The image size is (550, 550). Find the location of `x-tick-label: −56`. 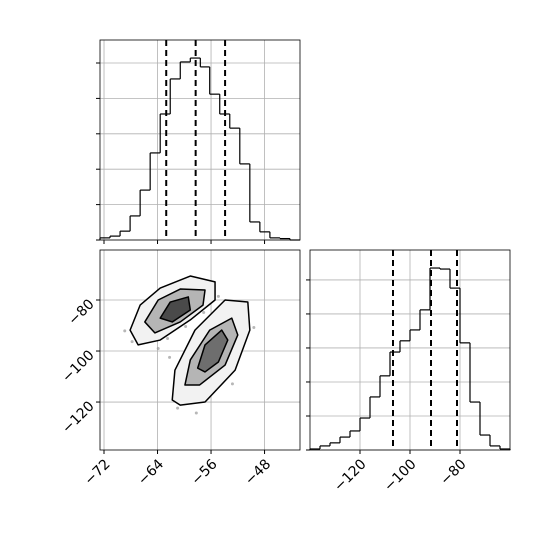

x-tick-label: −56 is located at coordinates (204, 472).